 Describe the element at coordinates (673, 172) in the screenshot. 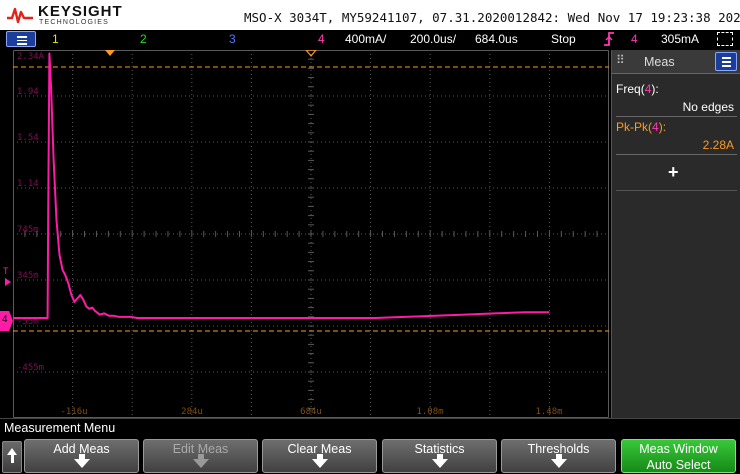

I see `add-measurement-icon: +` at that location.